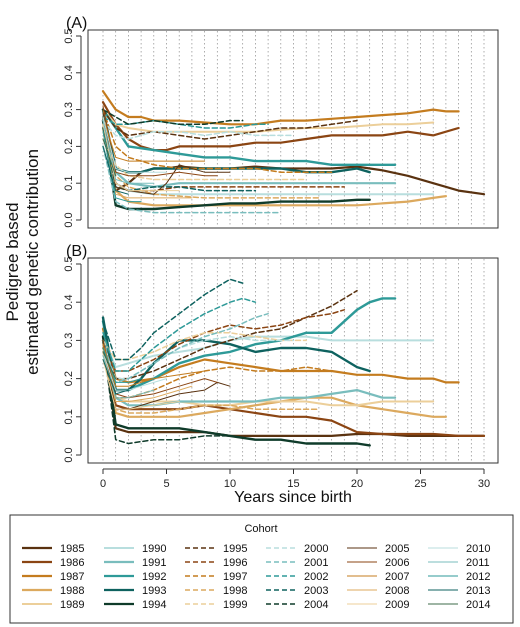 The image size is (520, 627). Describe the element at coordinates (72, 577) in the screenshot. I see `legend-label-1987: 1987` at that location.